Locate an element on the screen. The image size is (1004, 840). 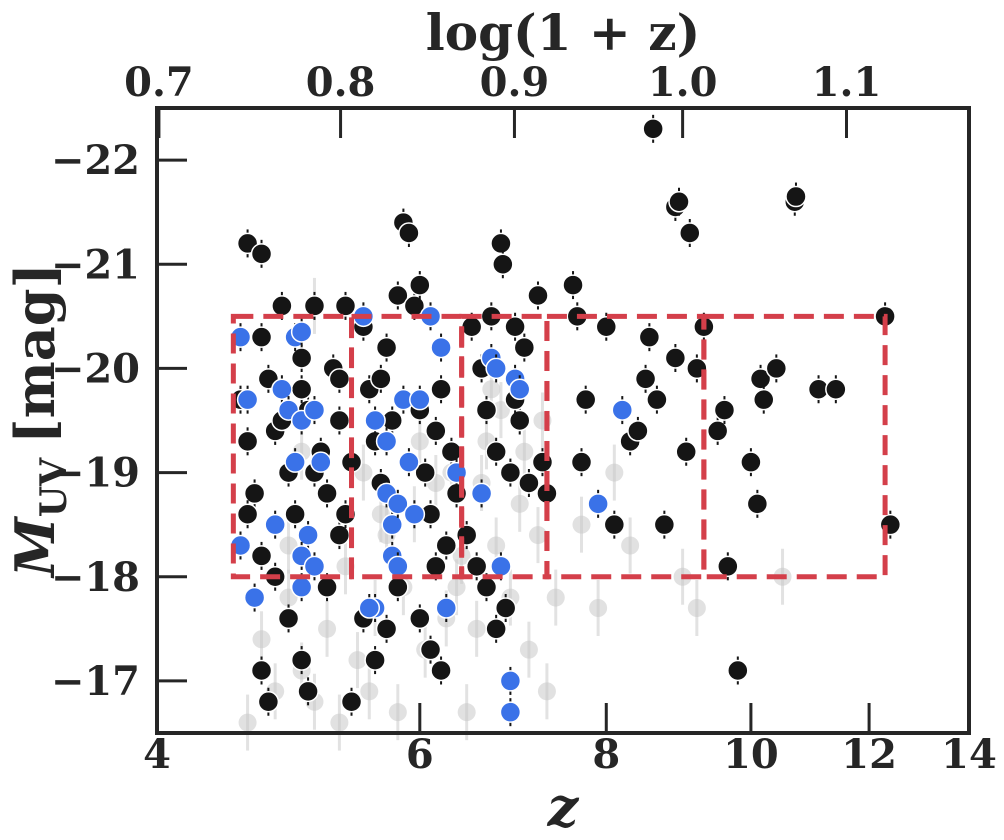
y-tick-label: −22 is located at coordinates (95, 160).